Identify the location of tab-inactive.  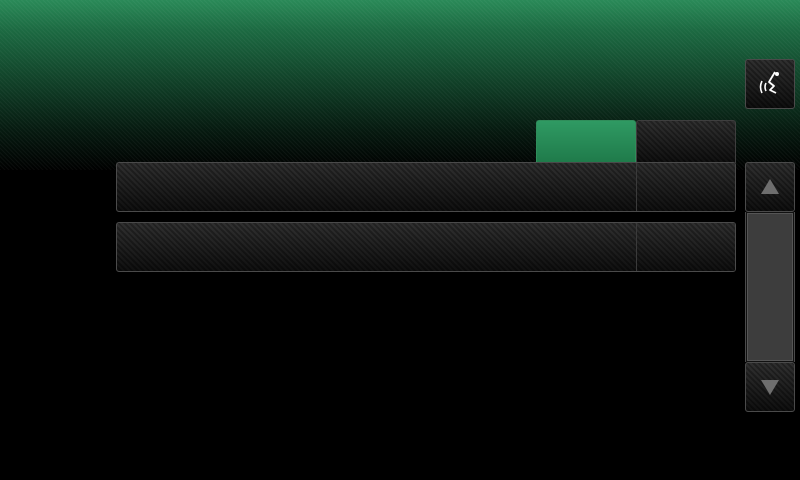
(686, 141).